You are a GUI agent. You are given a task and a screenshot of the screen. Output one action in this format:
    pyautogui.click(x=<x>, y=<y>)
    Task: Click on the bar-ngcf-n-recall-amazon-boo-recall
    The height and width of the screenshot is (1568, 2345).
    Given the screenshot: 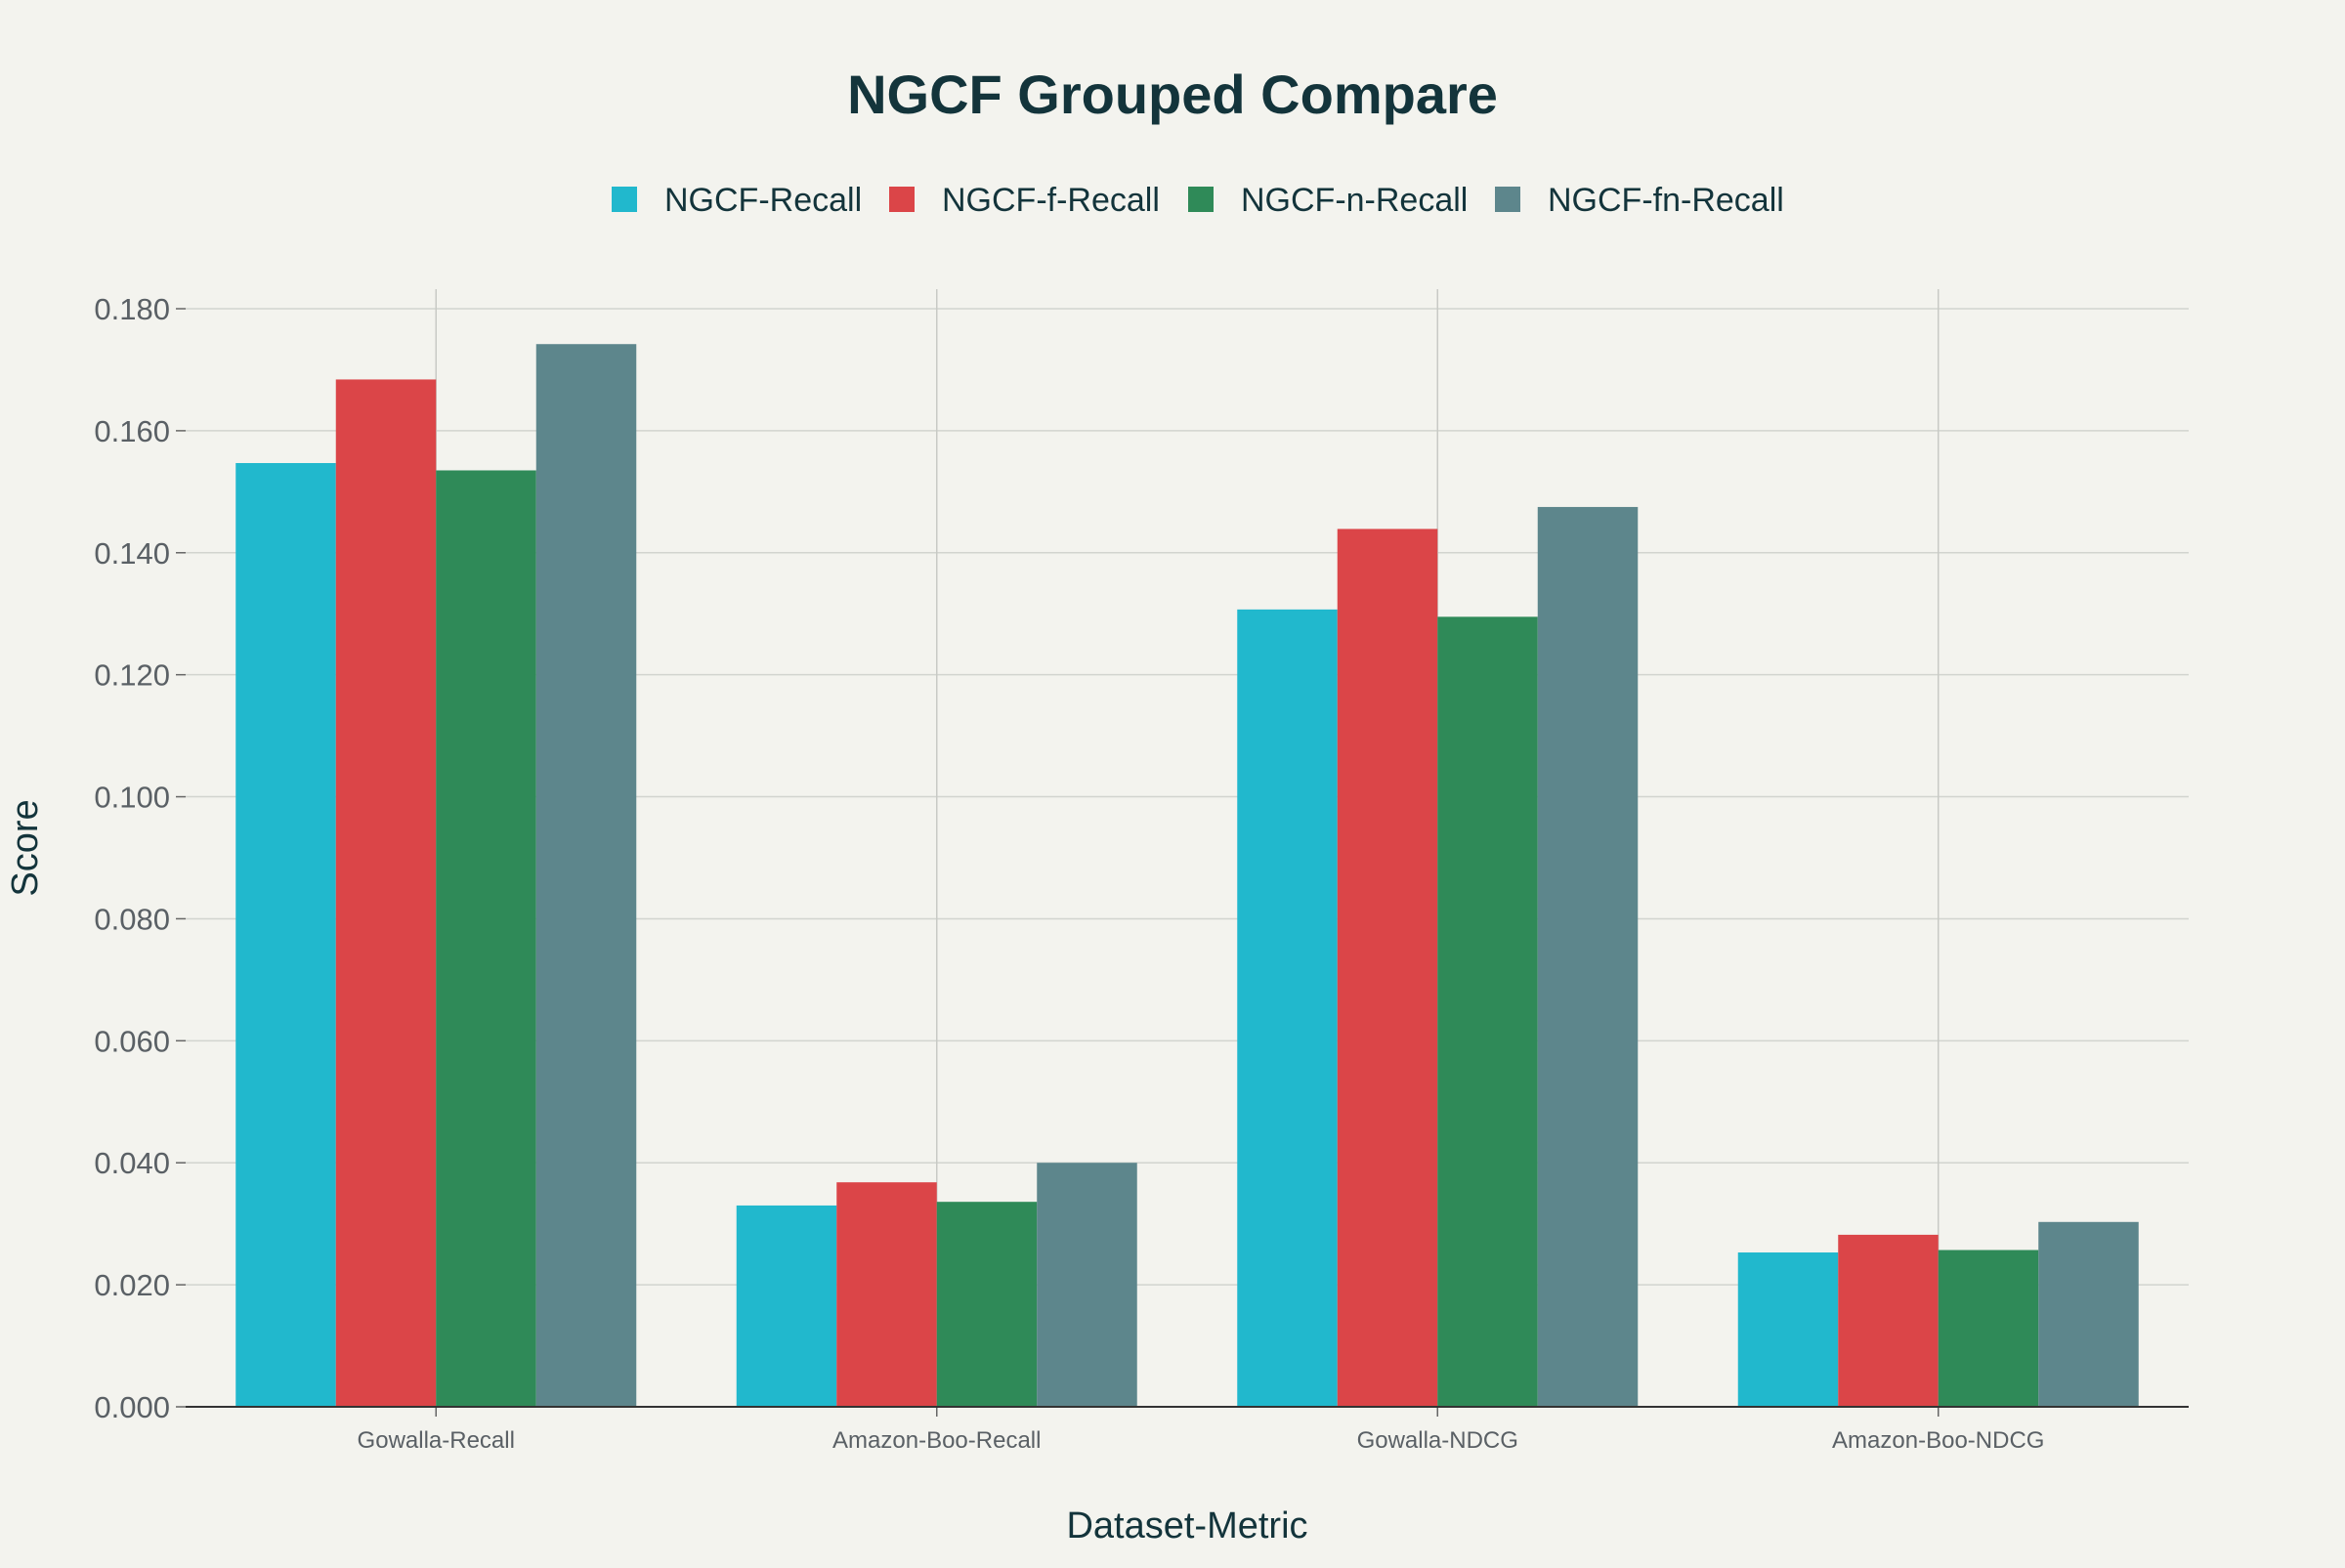 What is the action you would take?
    pyautogui.click(x=987, y=1304)
    